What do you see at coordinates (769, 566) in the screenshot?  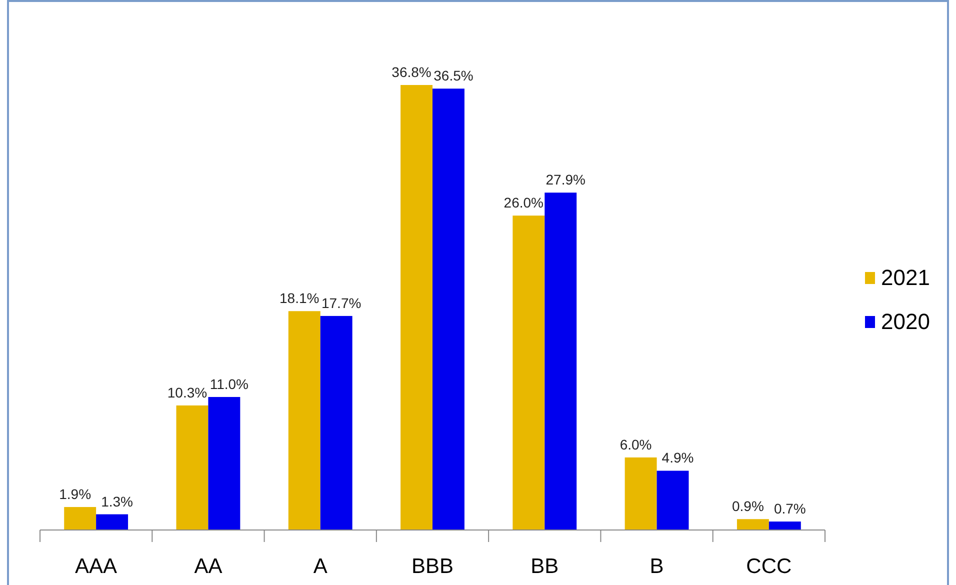 I see `x-tick-label: CCC` at bounding box center [769, 566].